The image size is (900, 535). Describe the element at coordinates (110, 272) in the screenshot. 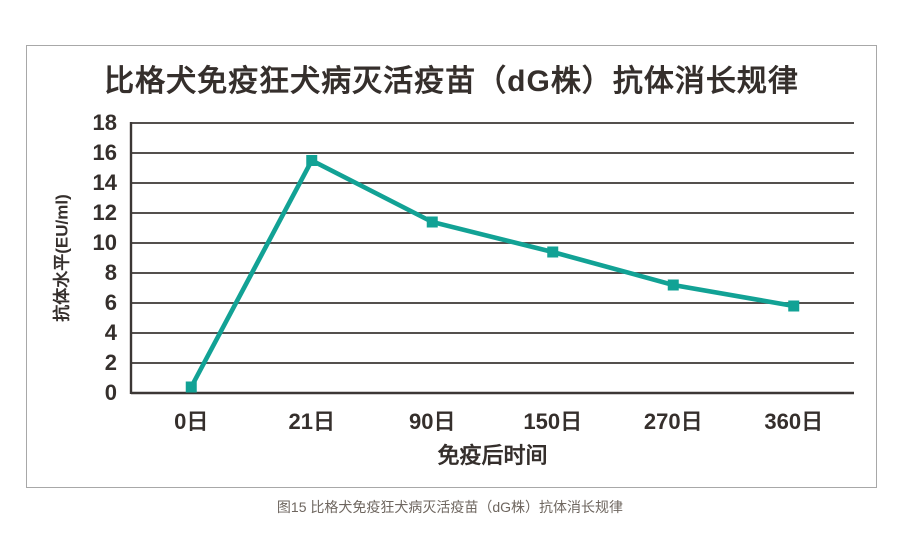

I see `y-tick-label: 8` at that location.